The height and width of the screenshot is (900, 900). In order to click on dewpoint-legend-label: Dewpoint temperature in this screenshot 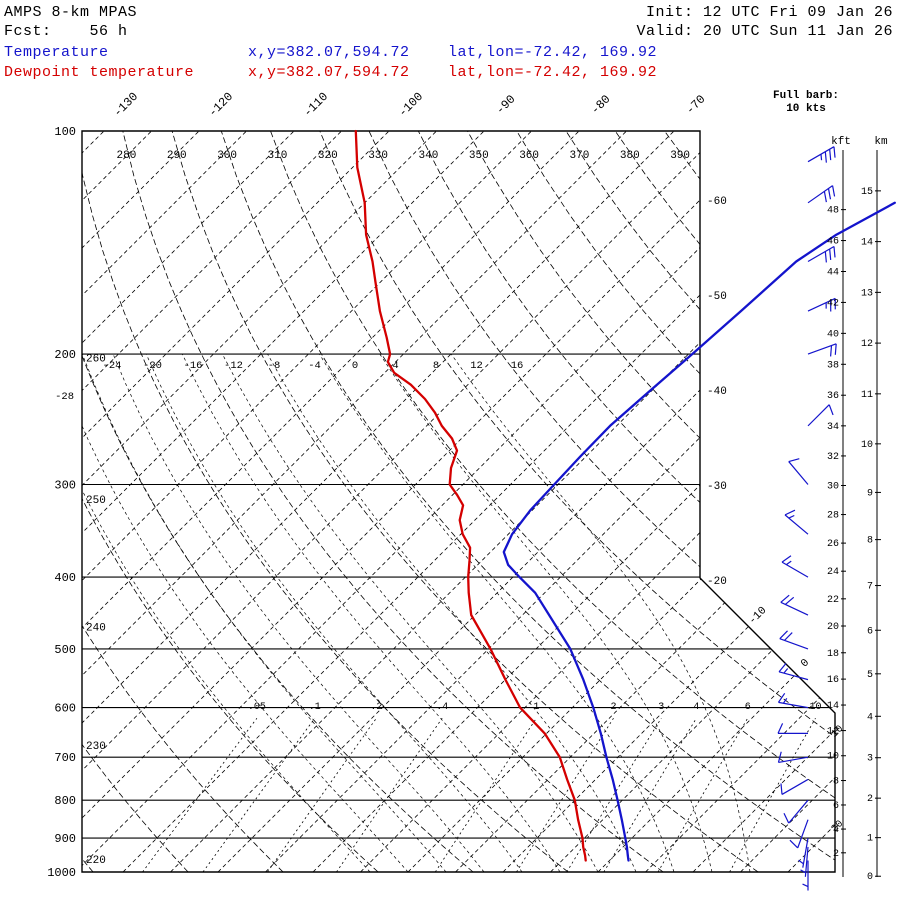, I will do `click(99, 72)`.